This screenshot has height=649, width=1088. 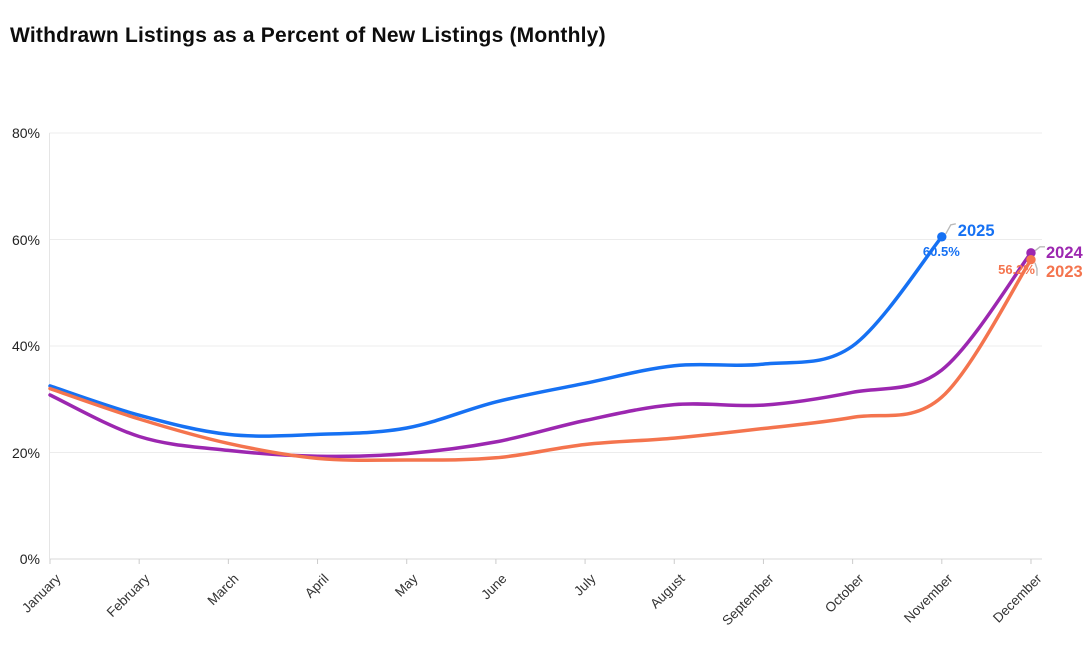 What do you see at coordinates (1036, 269) in the screenshot?
I see `label-connector-2023` at bounding box center [1036, 269].